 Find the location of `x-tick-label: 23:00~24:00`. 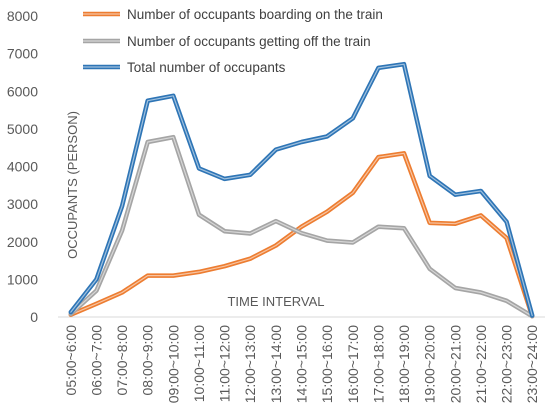

x-tick-label: 23:00~24:00 is located at coordinates (532, 364).